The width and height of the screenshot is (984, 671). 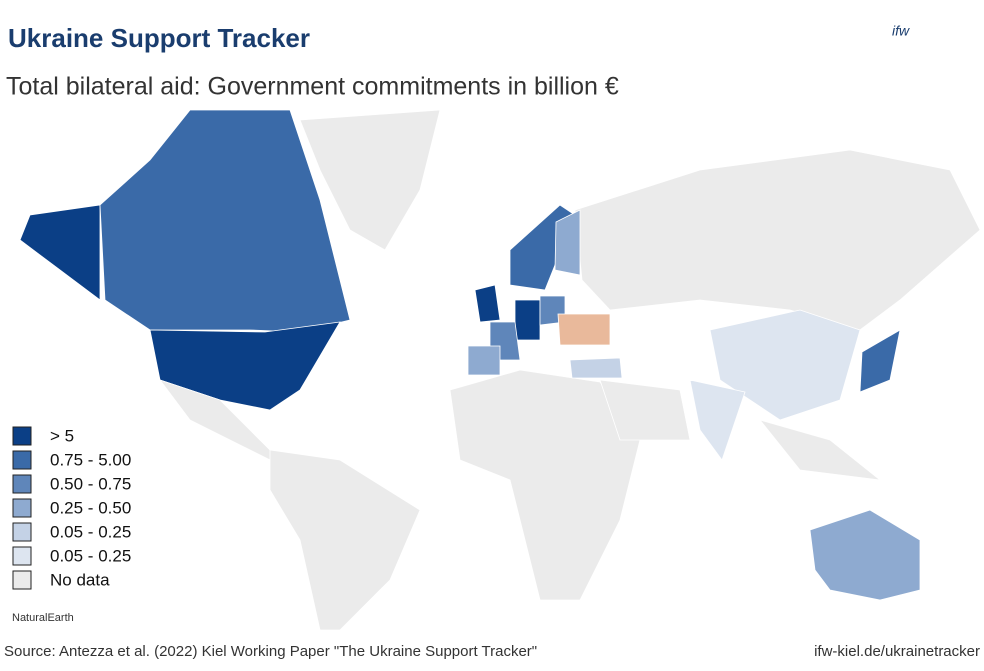 What do you see at coordinates (584, 329) in the screenshot?
I see `ukraine` at bounding box center [584, 329].